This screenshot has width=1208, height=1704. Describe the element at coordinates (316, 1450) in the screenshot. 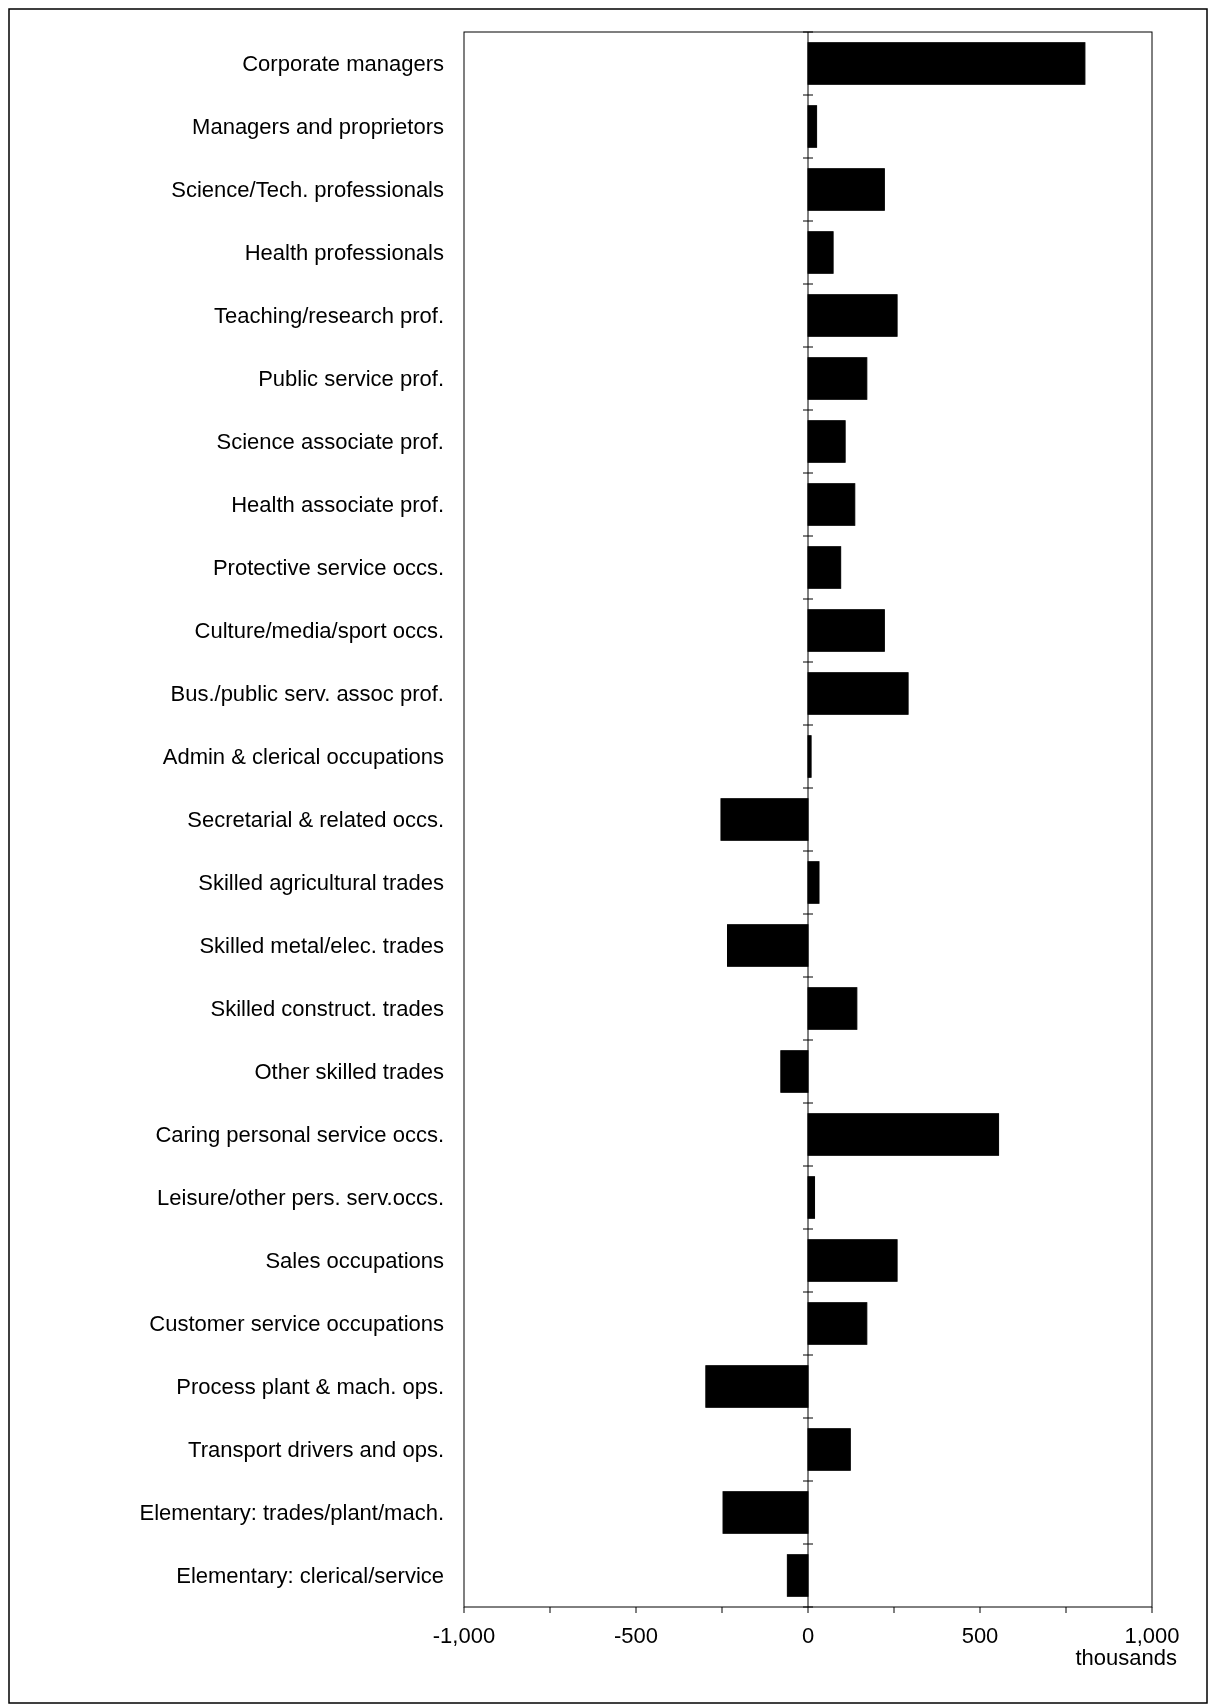

I see `y-tick-label: Transport drivers and ops.` at that location.